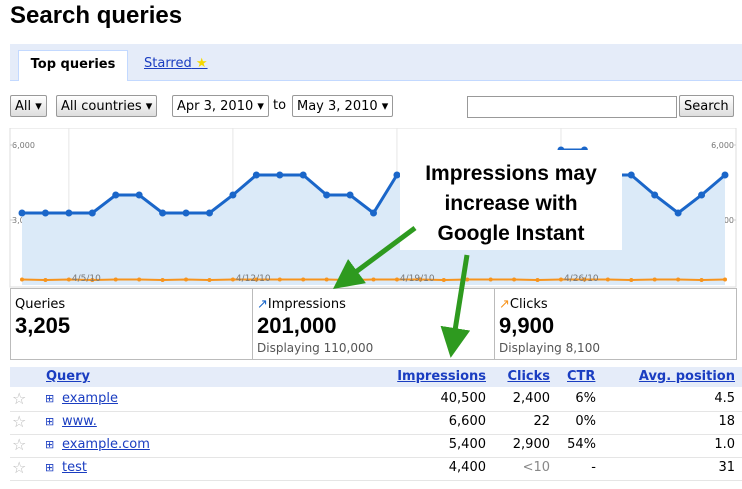  Describe the element at coordinates (722, 145) in the screenshot. I see `y2-tick-label: 6,000` at that location.